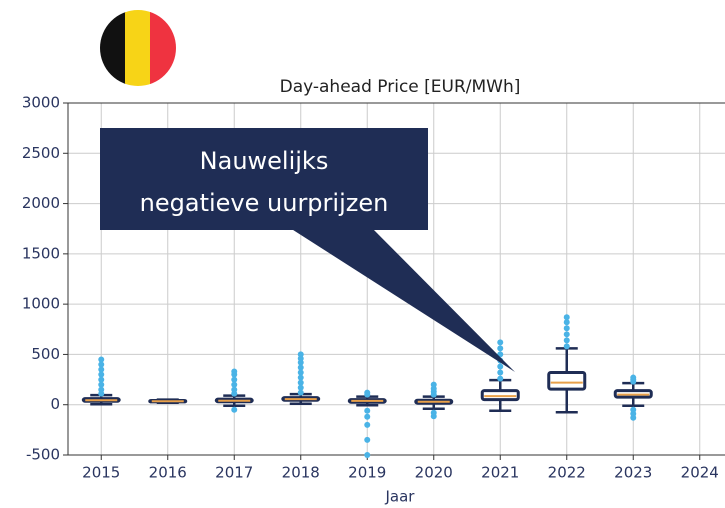 Image resolution: width=725 pixels, height=508 pixels. I want to click on y-tick-label: -500, so click(43, 455).